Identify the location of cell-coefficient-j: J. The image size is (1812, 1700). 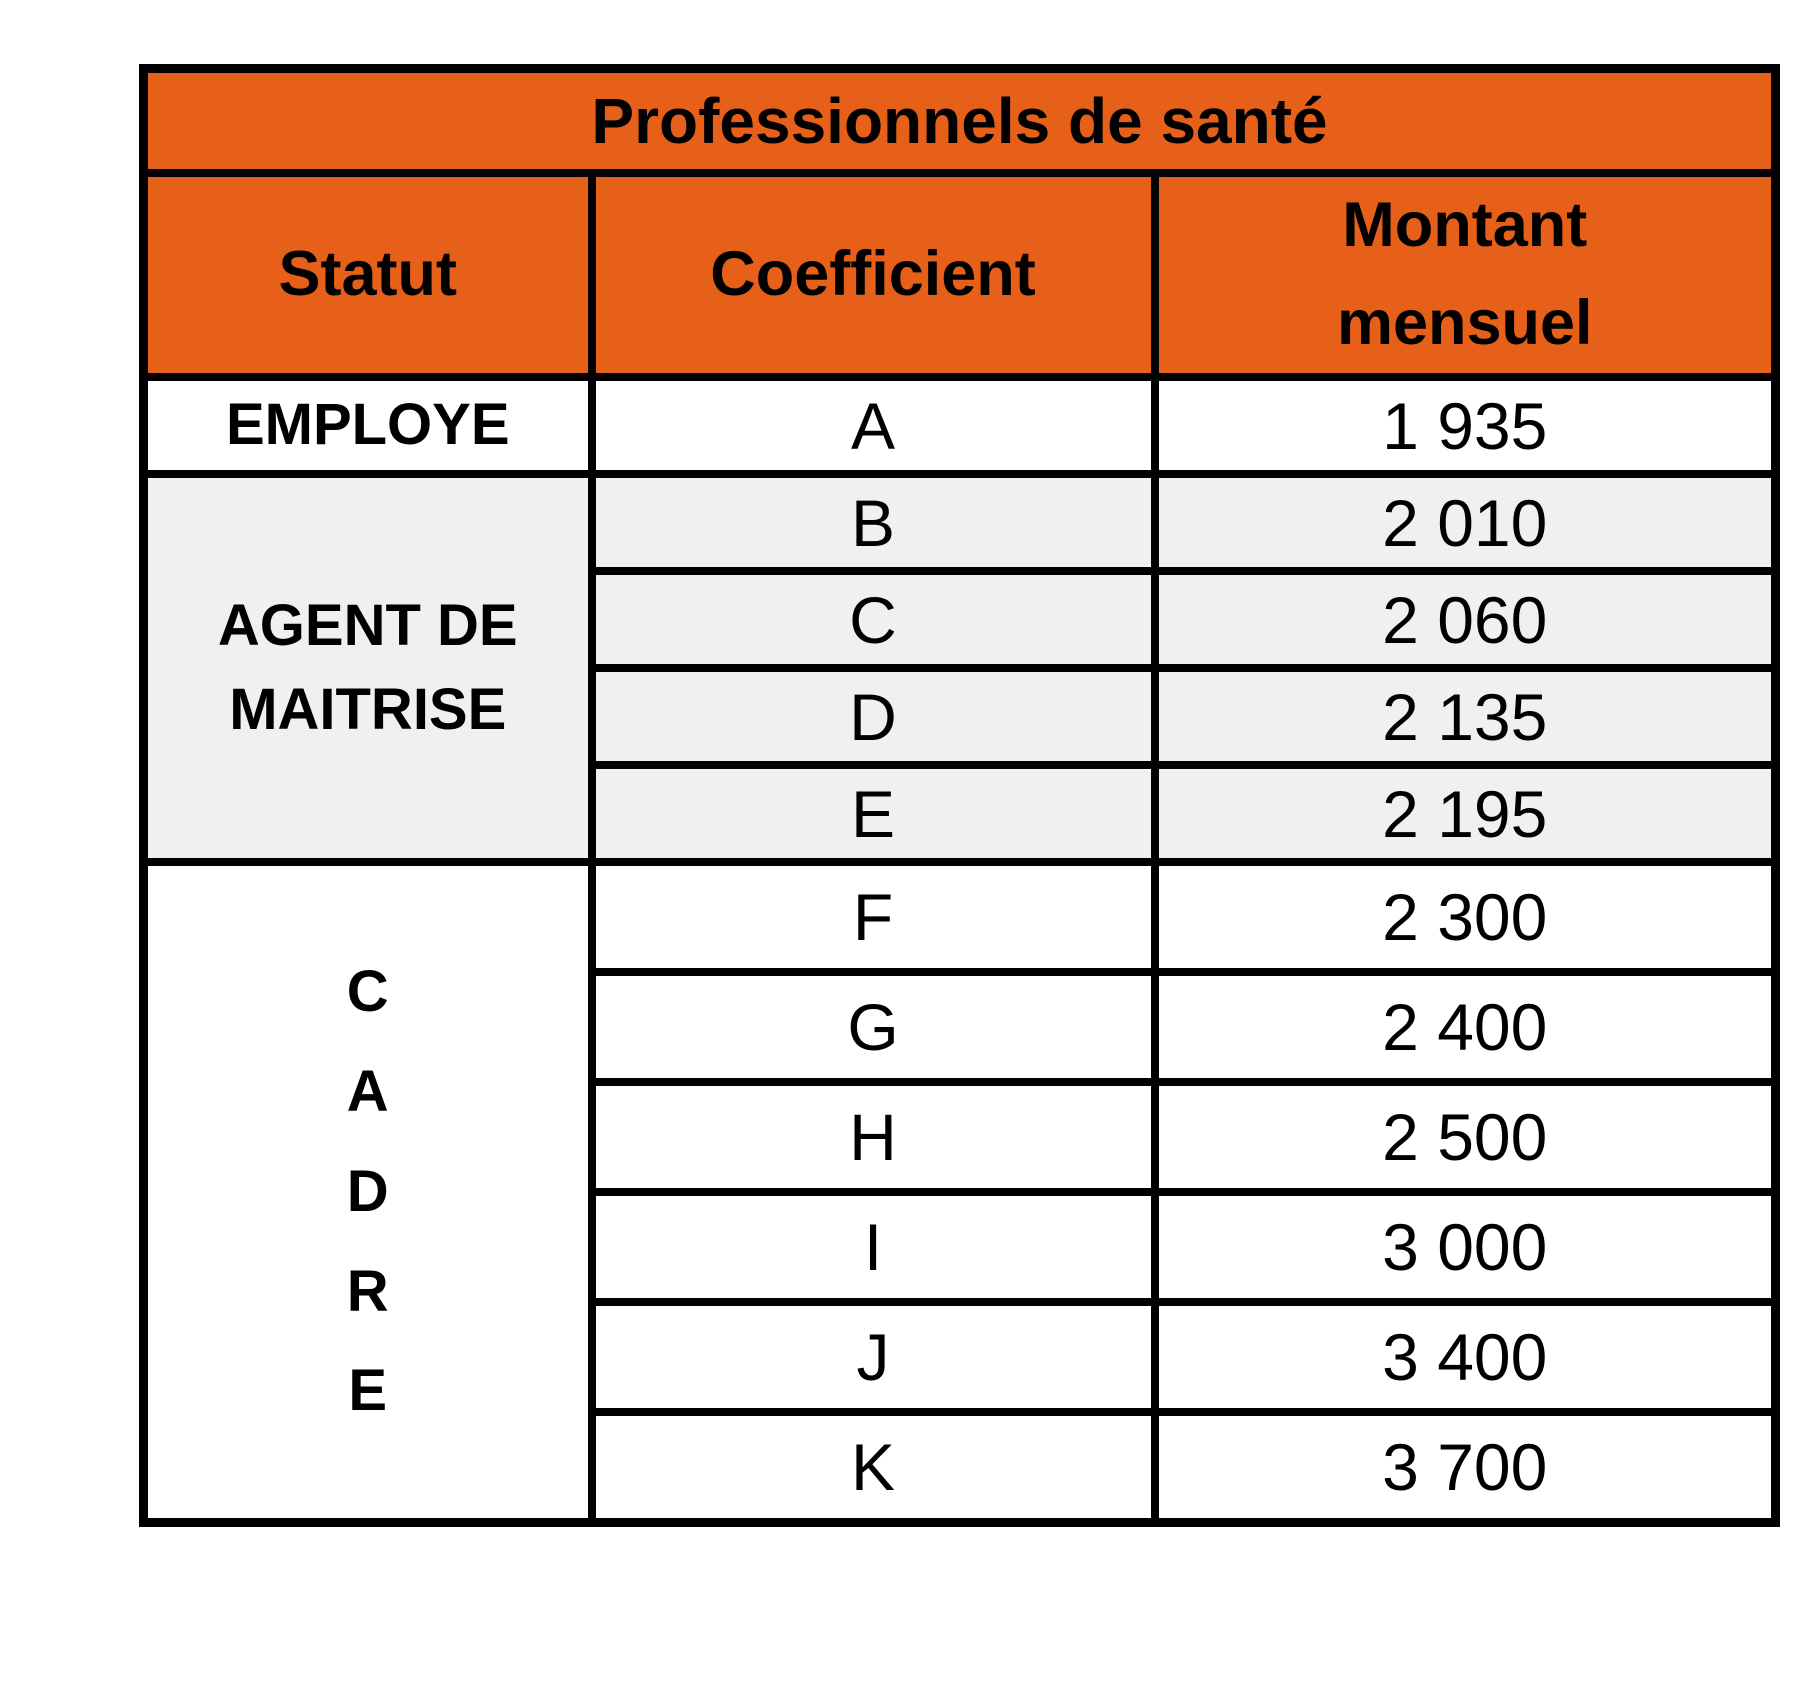
(873, 1357).